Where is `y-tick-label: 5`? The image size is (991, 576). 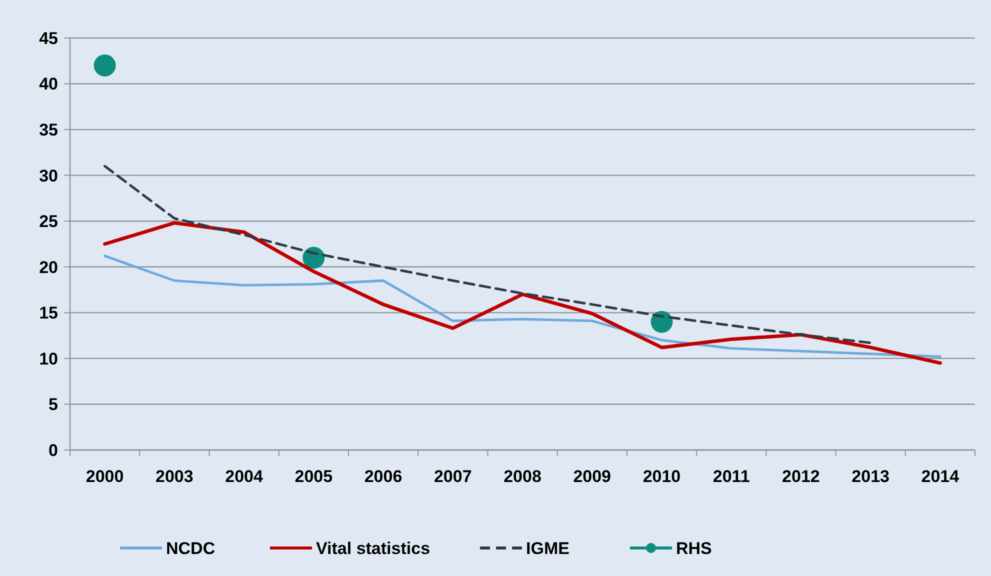 y-tick-label: 5 is located at coordinates (53, 404).